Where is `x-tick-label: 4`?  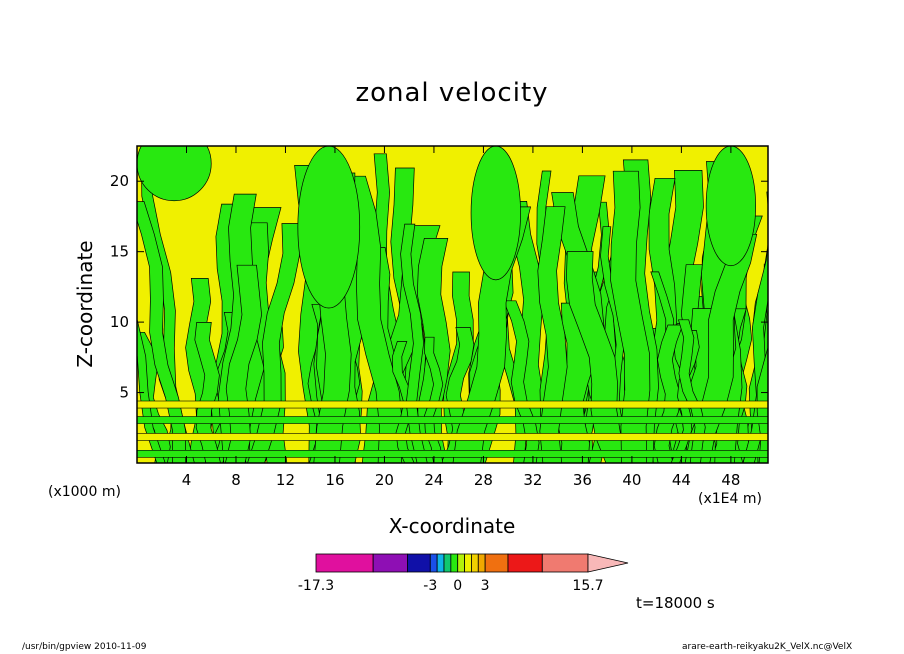 x-tick-label: 4 is located at coordinates (187, 480).